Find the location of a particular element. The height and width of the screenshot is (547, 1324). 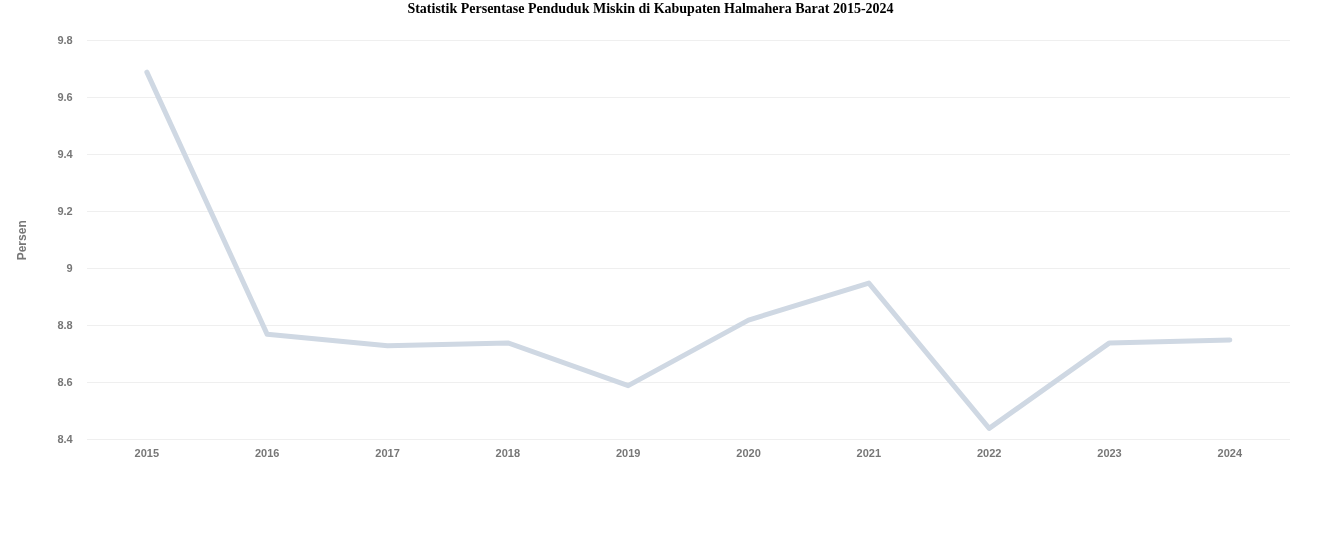

y-tick-label: 9.2 is located at coordinates (65, 210).